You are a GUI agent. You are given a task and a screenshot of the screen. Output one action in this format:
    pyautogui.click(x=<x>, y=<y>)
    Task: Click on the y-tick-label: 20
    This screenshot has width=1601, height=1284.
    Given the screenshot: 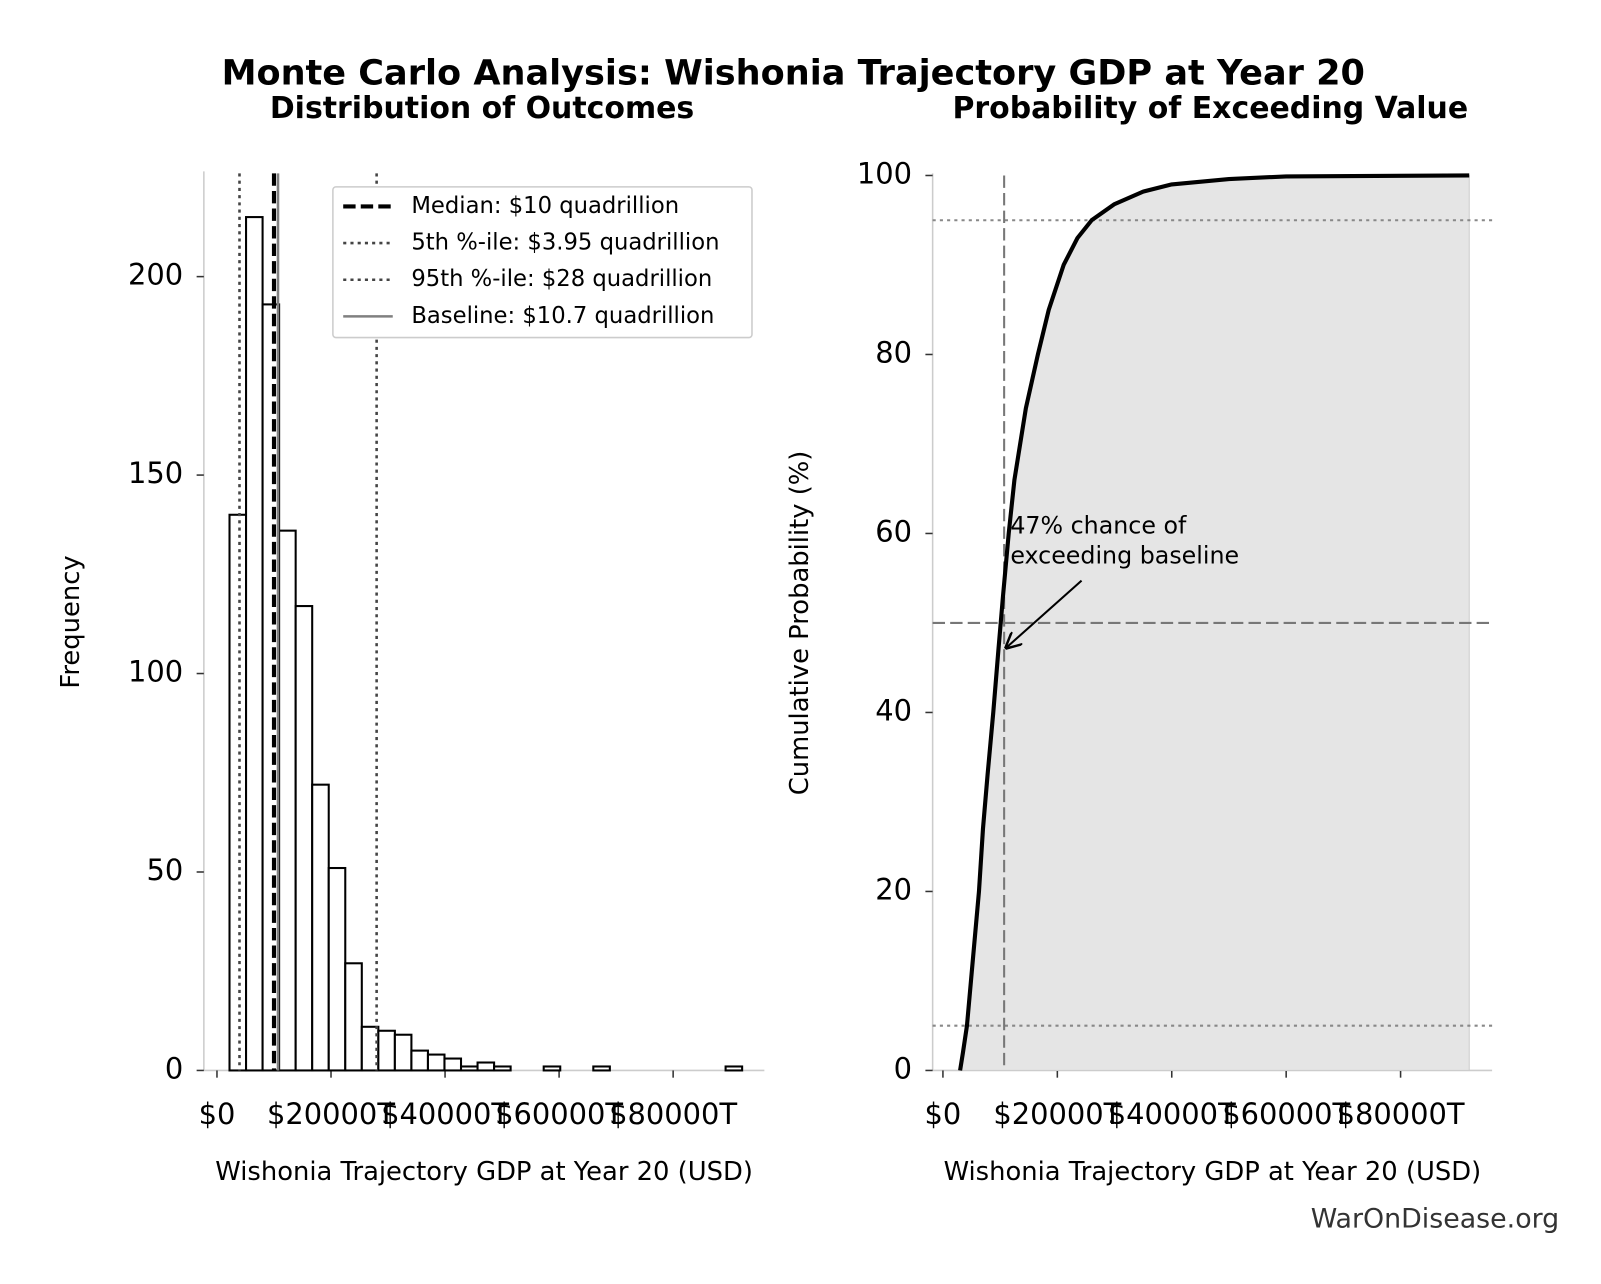 What is the action you would take?
    pyautogui.click(x=893, y=889)
    